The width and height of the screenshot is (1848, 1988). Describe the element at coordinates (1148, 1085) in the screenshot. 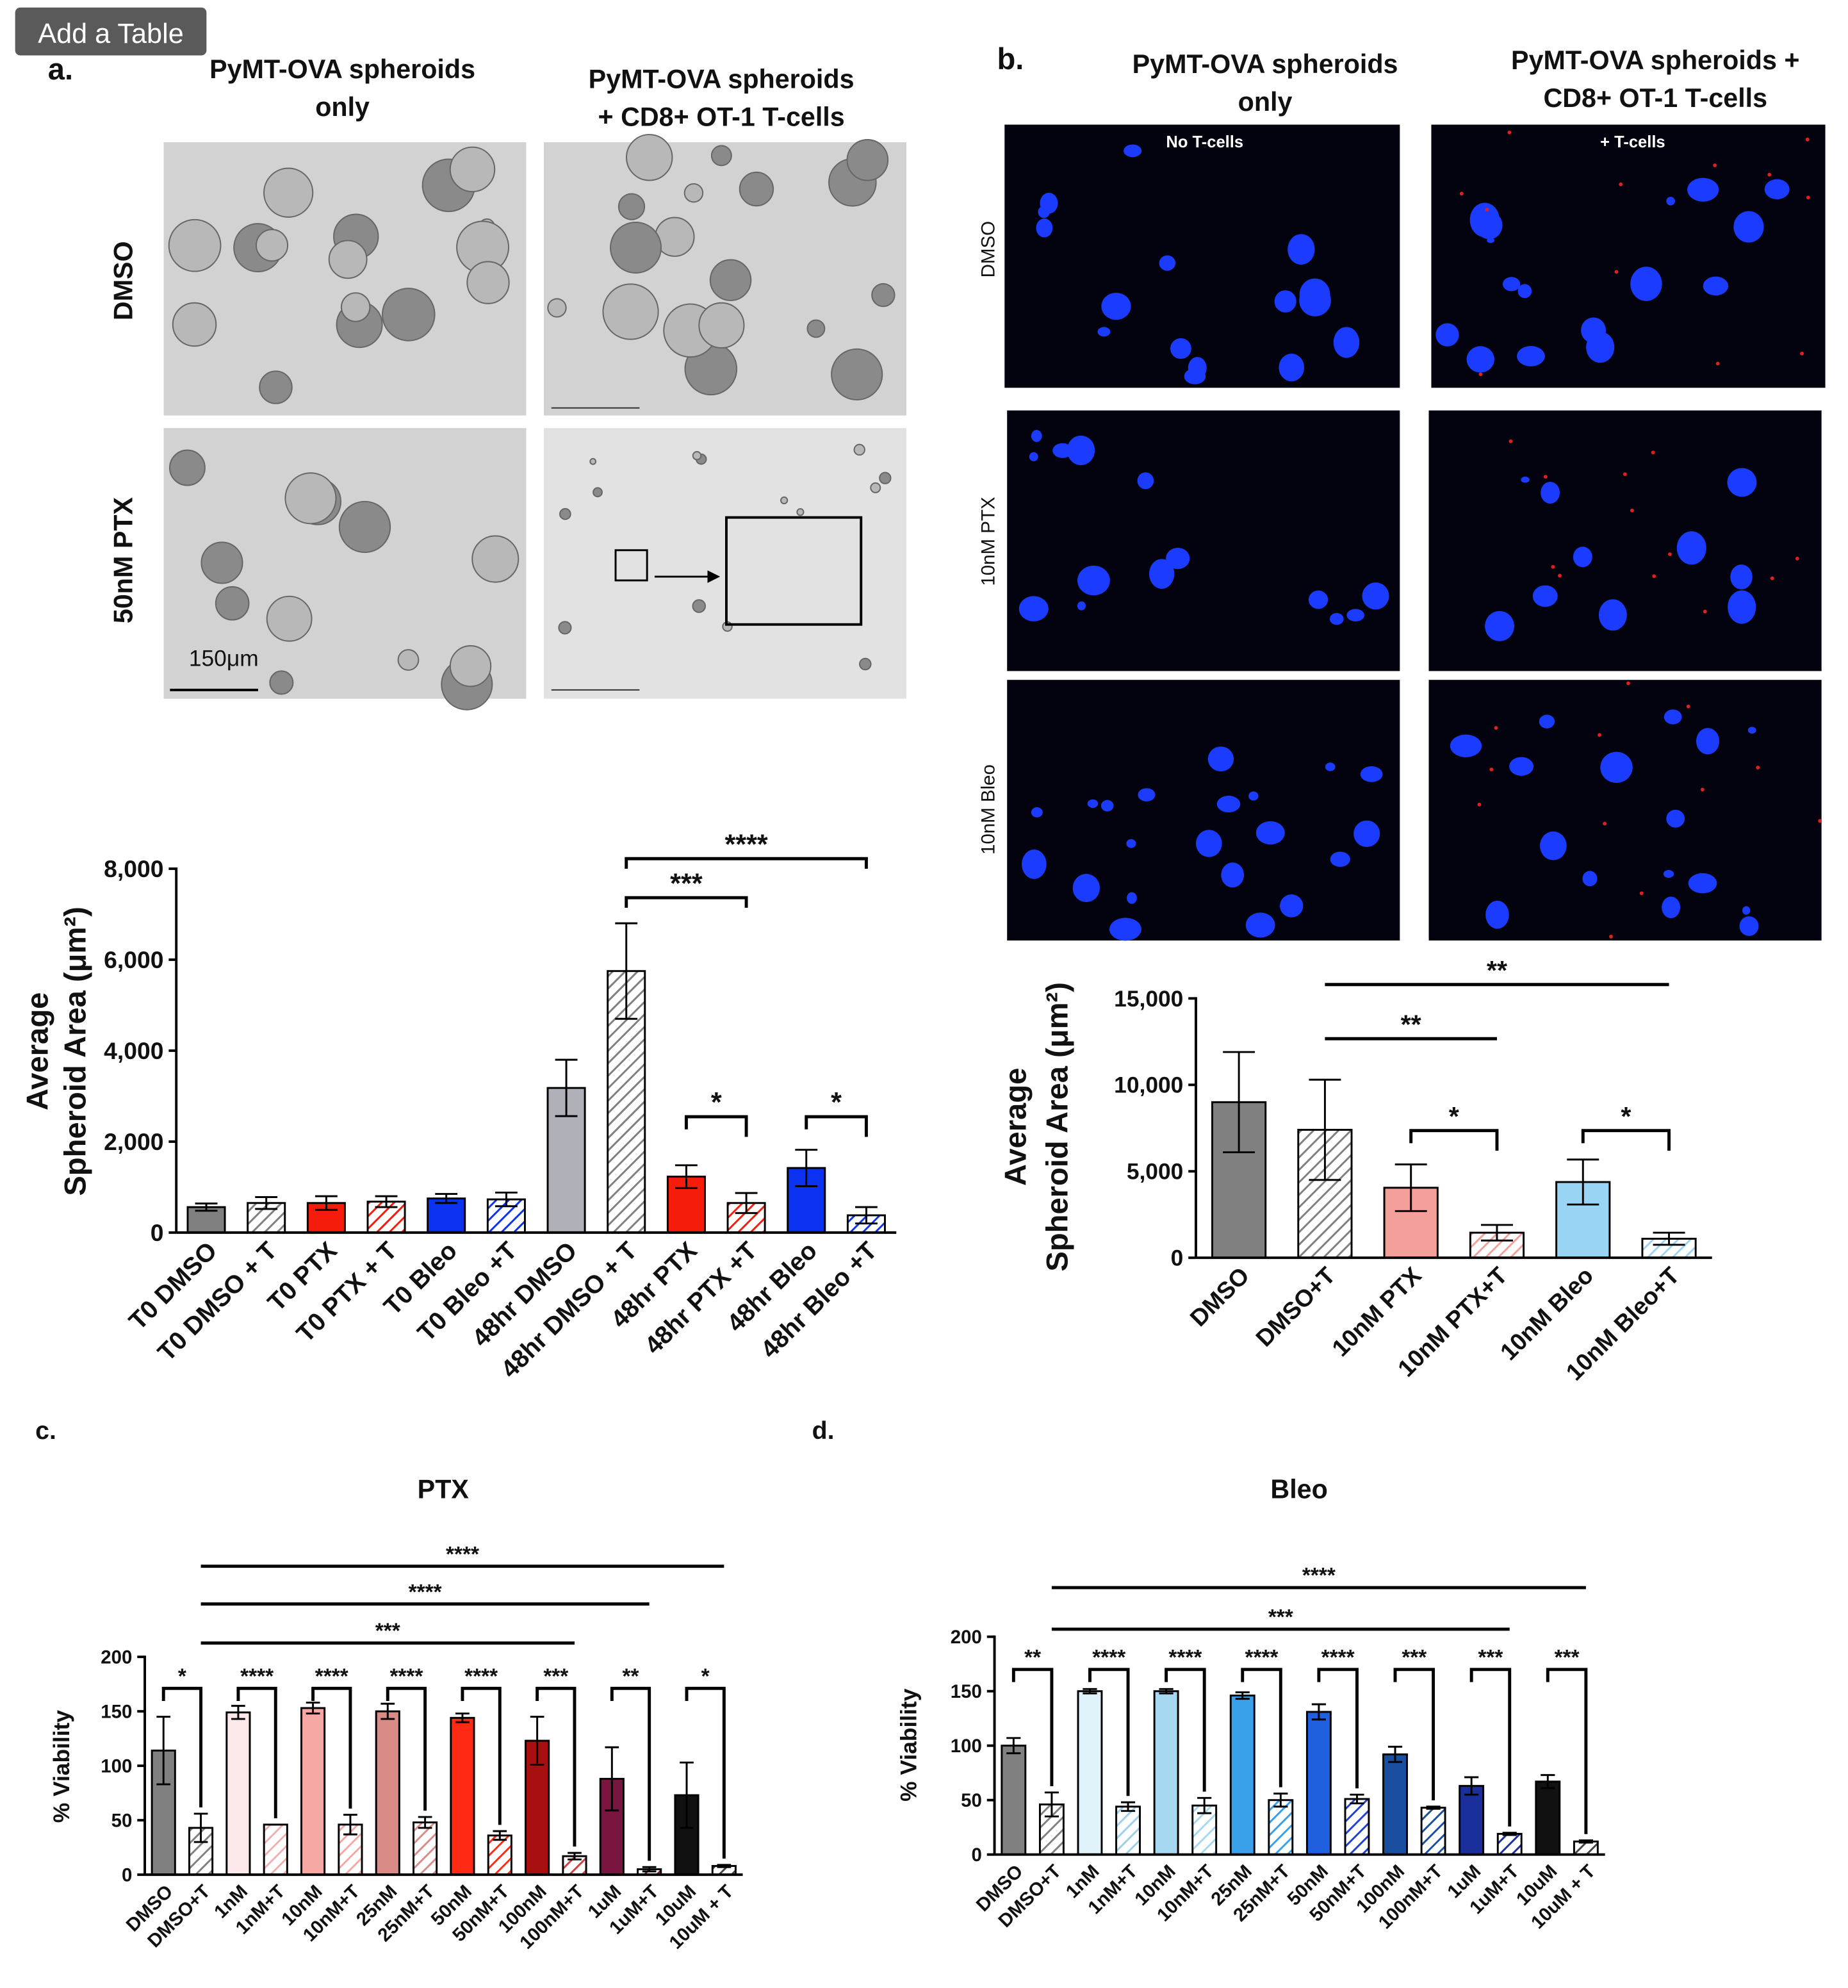

I see `y-tick-label: 10,000` at that location.